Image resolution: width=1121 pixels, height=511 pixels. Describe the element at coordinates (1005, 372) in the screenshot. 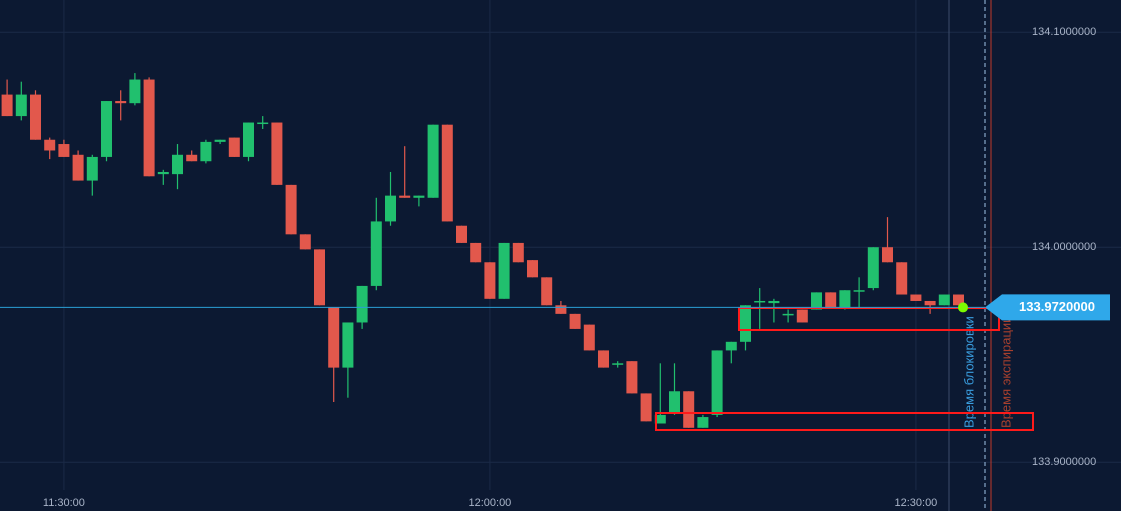

I see `expiration-label: Время экспирации` at that location.